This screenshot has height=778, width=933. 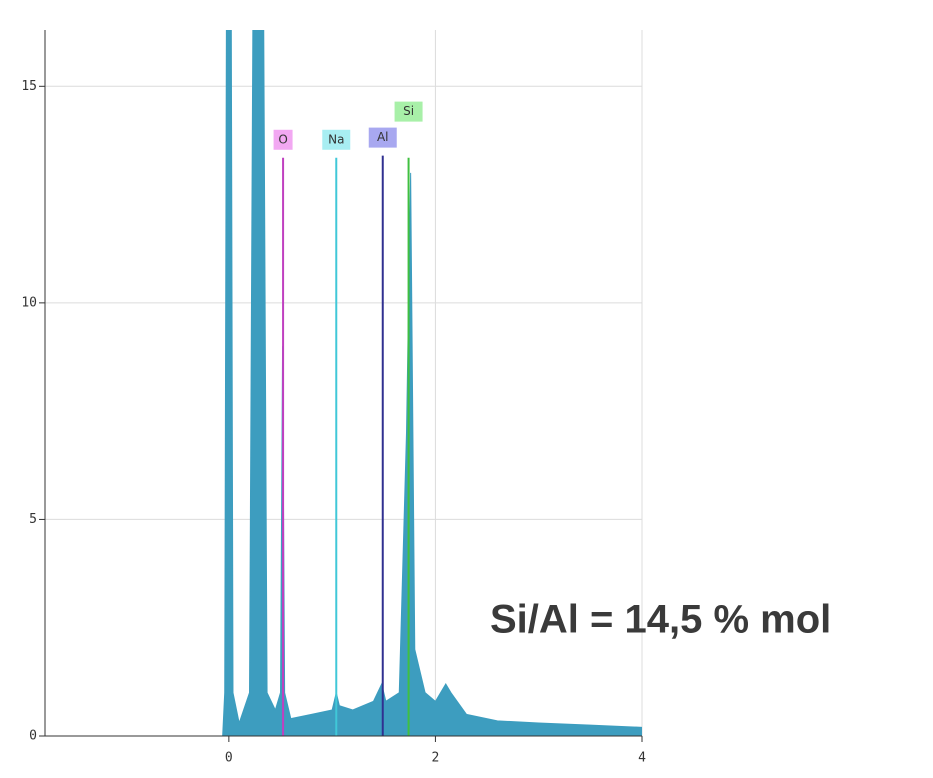 I want to click on x-tick-label: 0, so click(x=229, y=758).